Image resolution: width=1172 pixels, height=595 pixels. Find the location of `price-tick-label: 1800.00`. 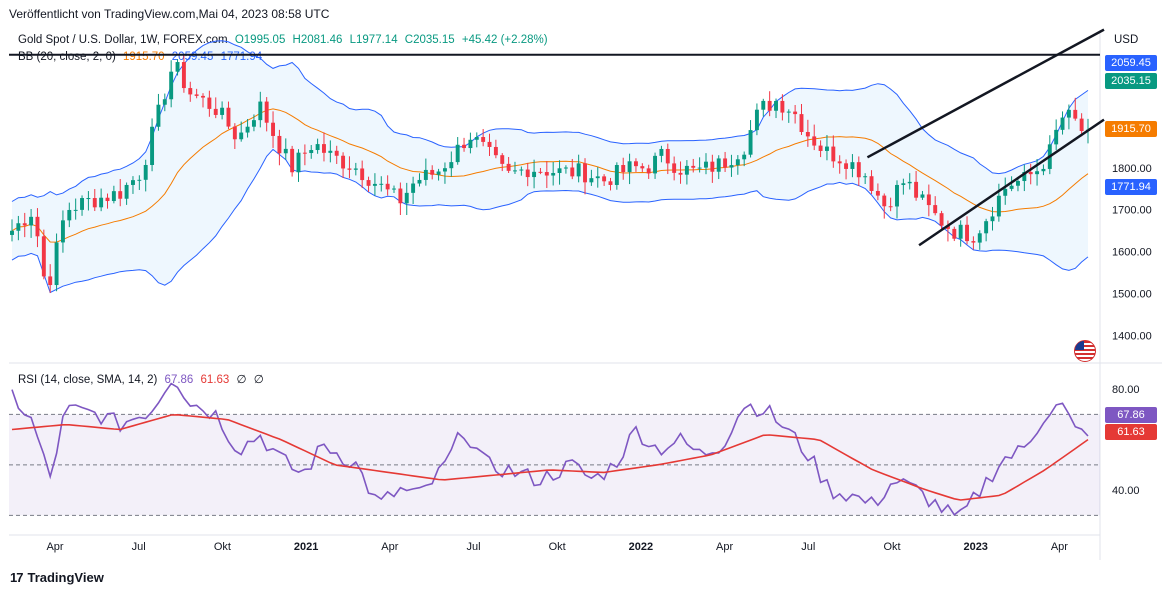

price-tick-label: 1800.00 is located at coordinates (1132, 169).